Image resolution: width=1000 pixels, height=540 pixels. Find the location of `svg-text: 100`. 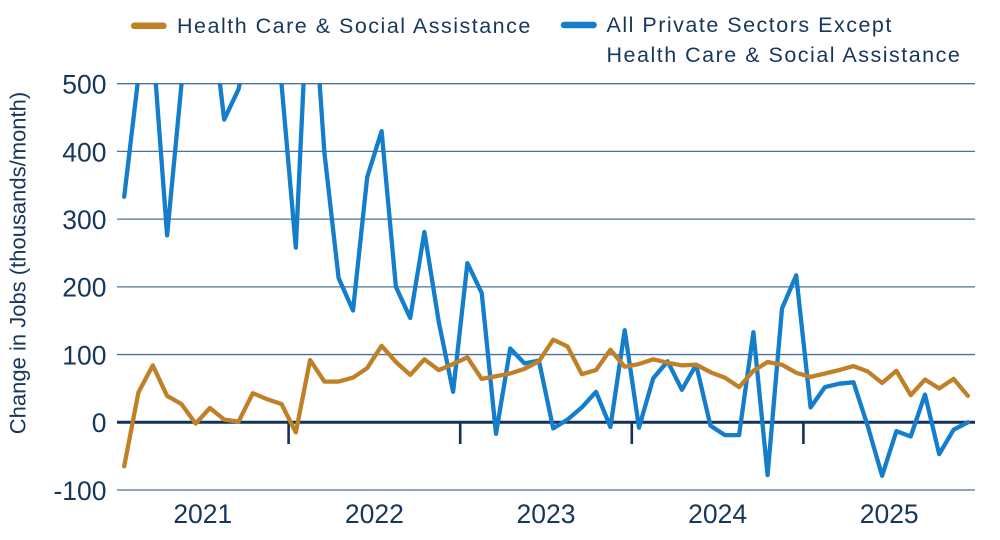

svg-text: 100 is located at coordinates (84, 355).